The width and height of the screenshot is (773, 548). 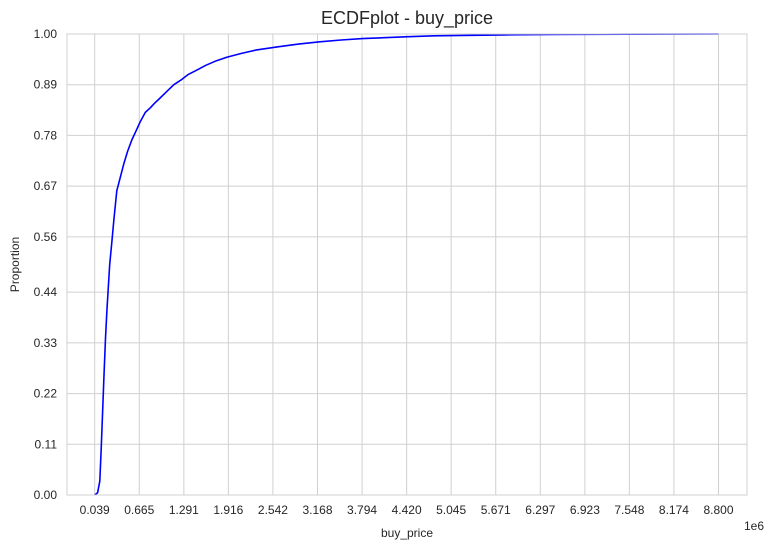 What do you see at coordinates (46, 394) in the screenshot?
I see `y-tick-label: 0.22` at bounding box center [46, 394].